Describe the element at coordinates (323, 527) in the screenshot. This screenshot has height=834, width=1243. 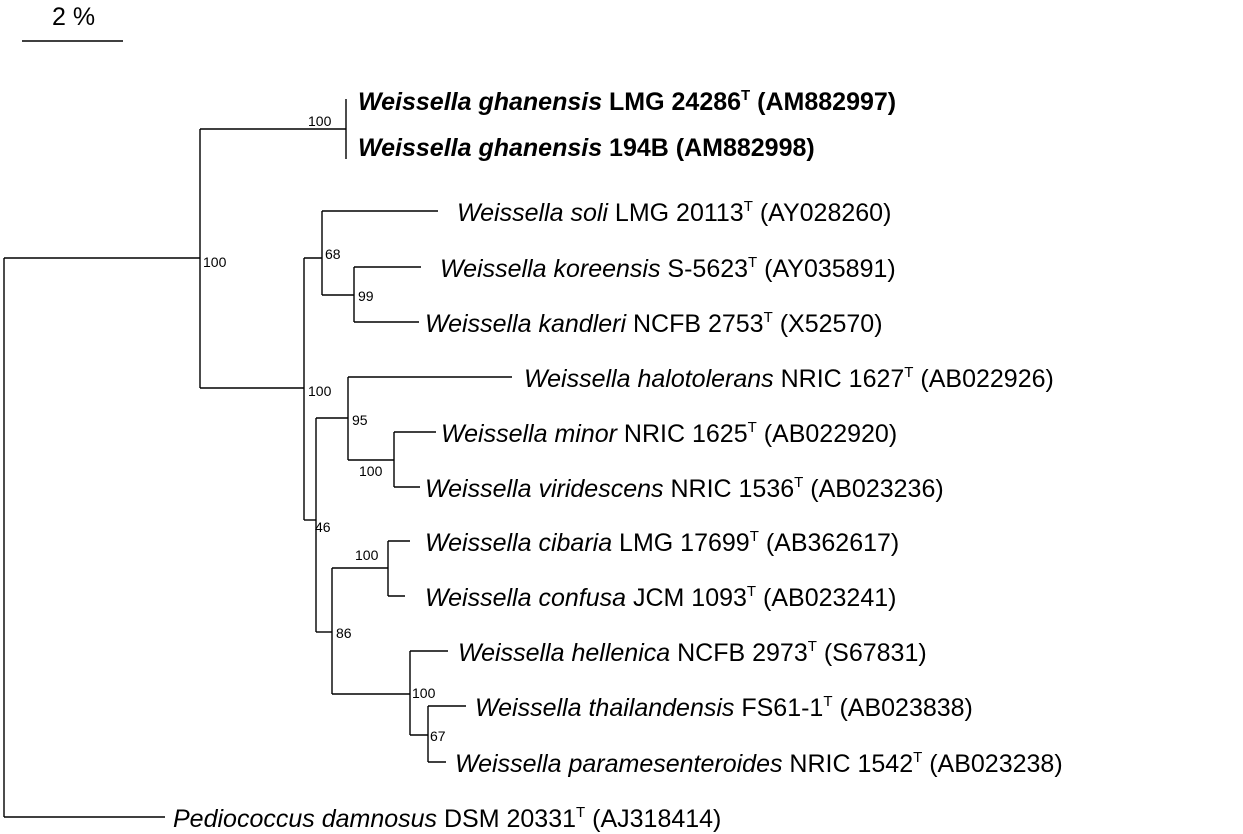
I see `bootstrap-value: 46` at that location.